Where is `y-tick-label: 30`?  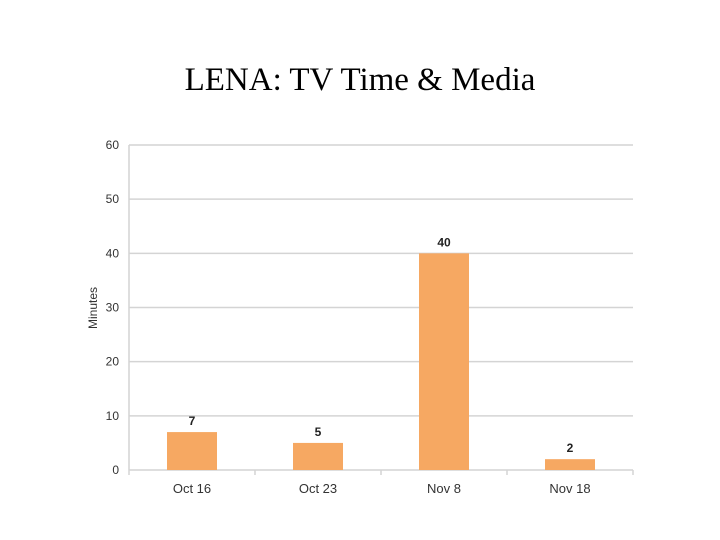
y-tick-label: 30 is located at coordinates (113, 308).